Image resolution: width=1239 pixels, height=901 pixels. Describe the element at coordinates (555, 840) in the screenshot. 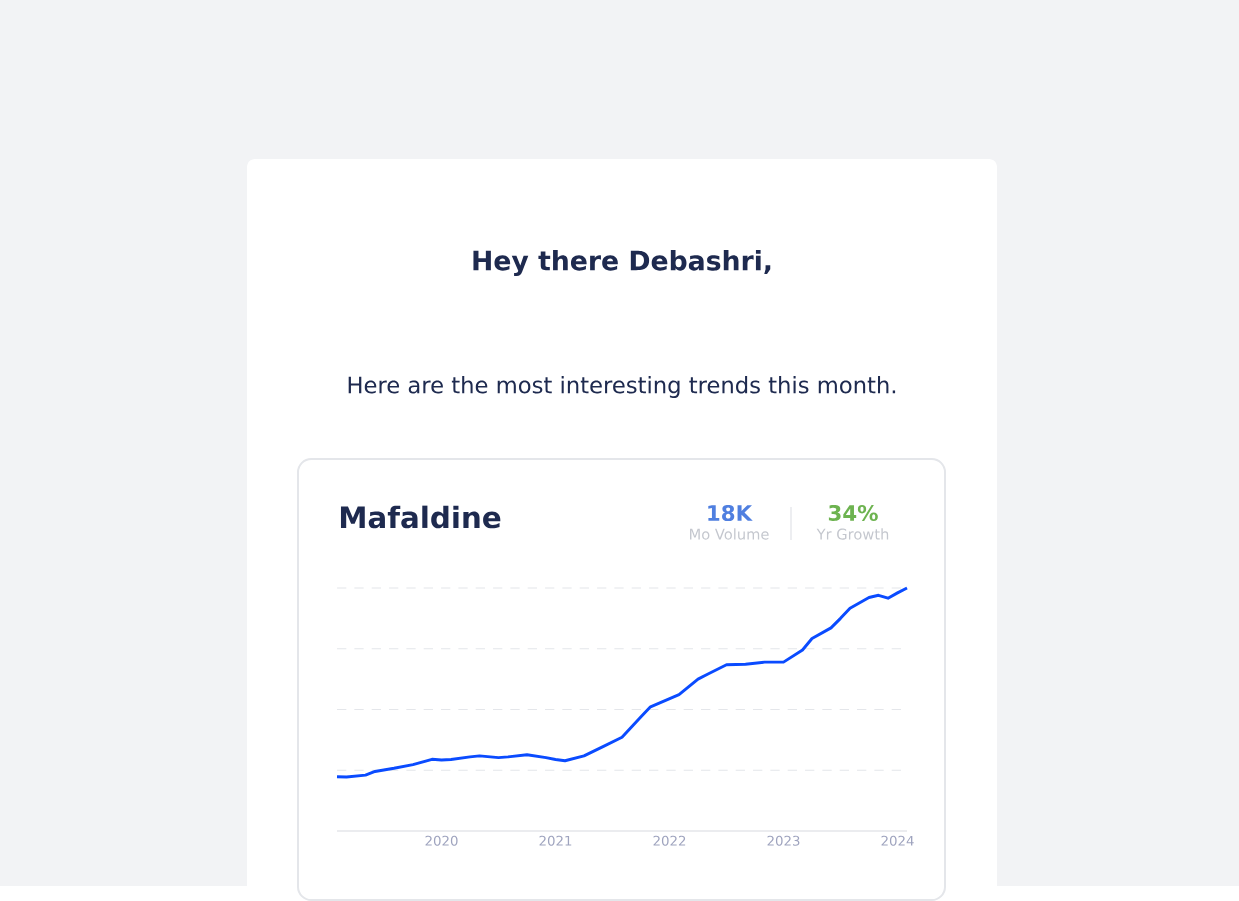

I see `x-tick-label: 2021` at that location.